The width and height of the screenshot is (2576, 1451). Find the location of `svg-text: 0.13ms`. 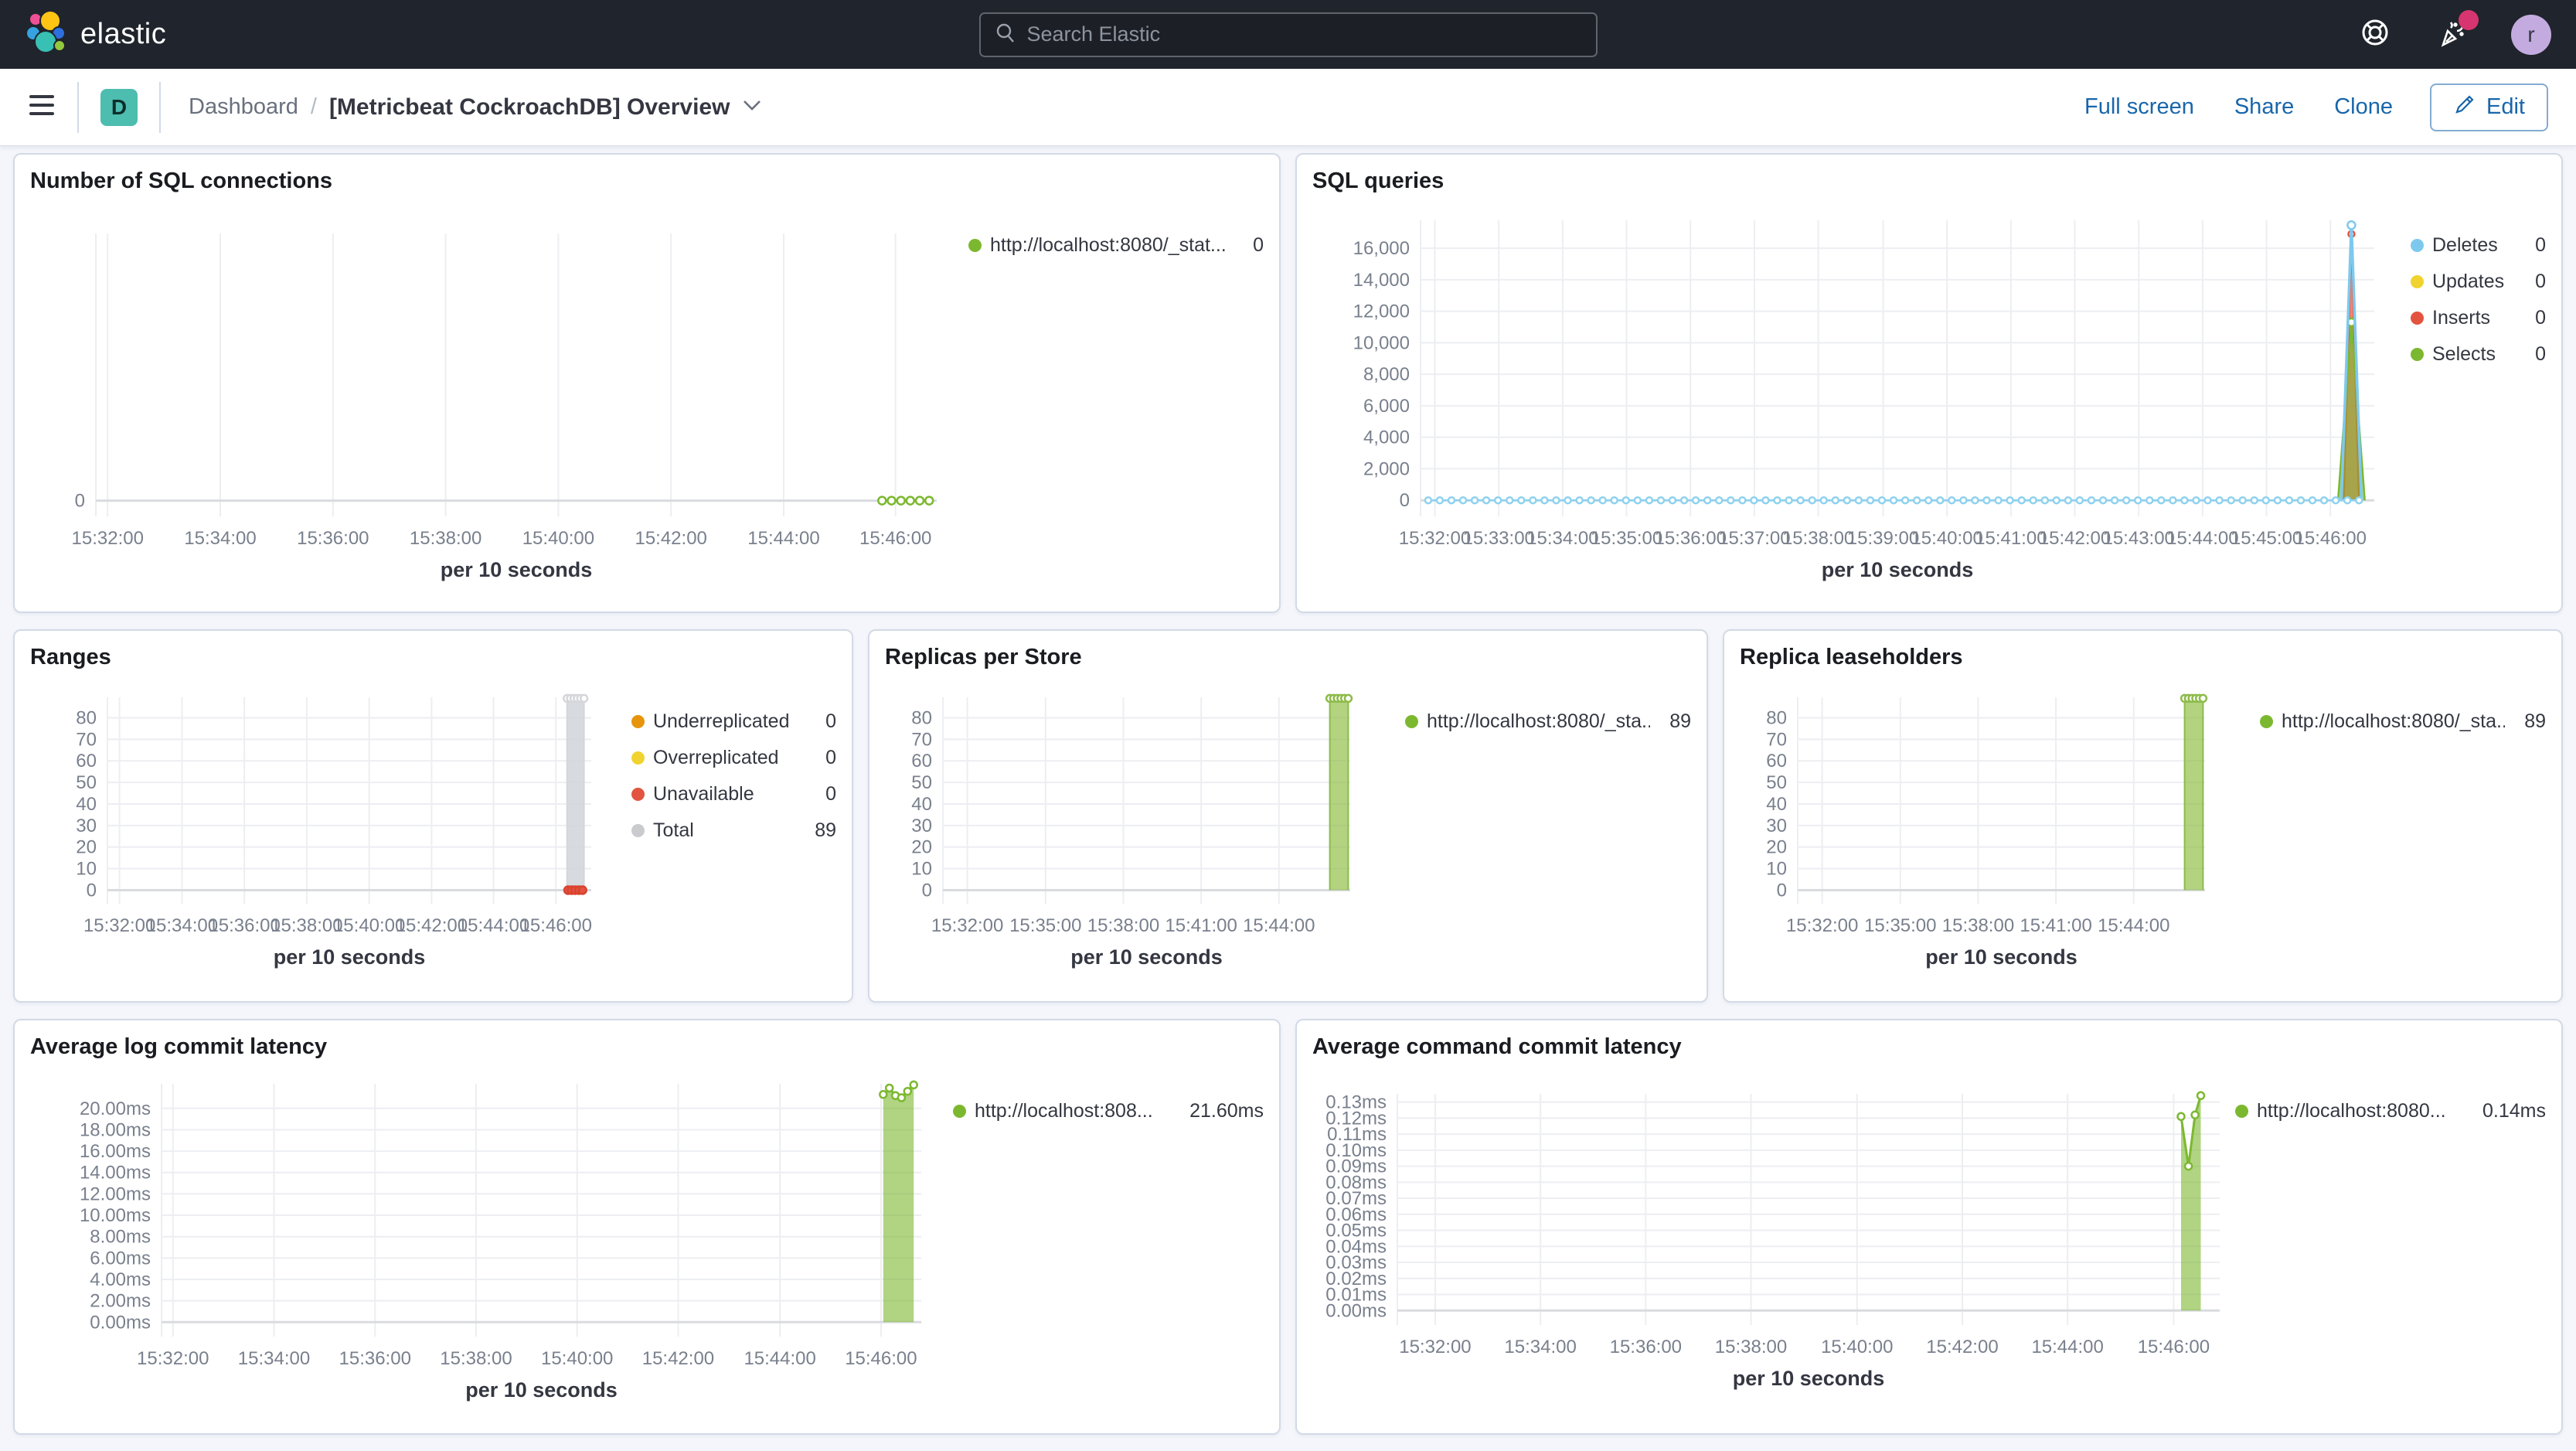

svg-text: 0.13ms is located at coordinates (1356, 1102).